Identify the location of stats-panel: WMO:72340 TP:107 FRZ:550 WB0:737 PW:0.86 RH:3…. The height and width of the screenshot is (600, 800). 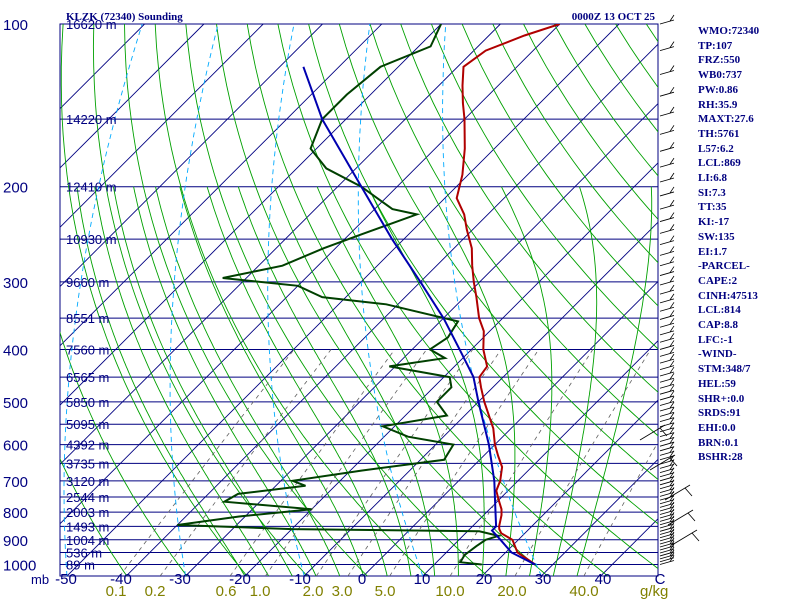
(748, 244).